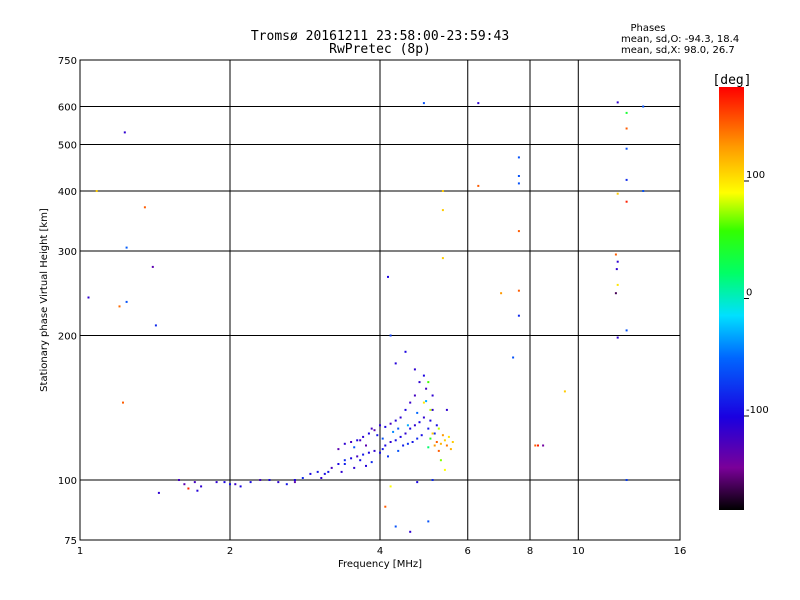 Image resolution: width=800 pixels, height=600 pixels. Describe the element at coordinates (67, 61) in the screenshot. I see `y-tick-label: 750` at that location.